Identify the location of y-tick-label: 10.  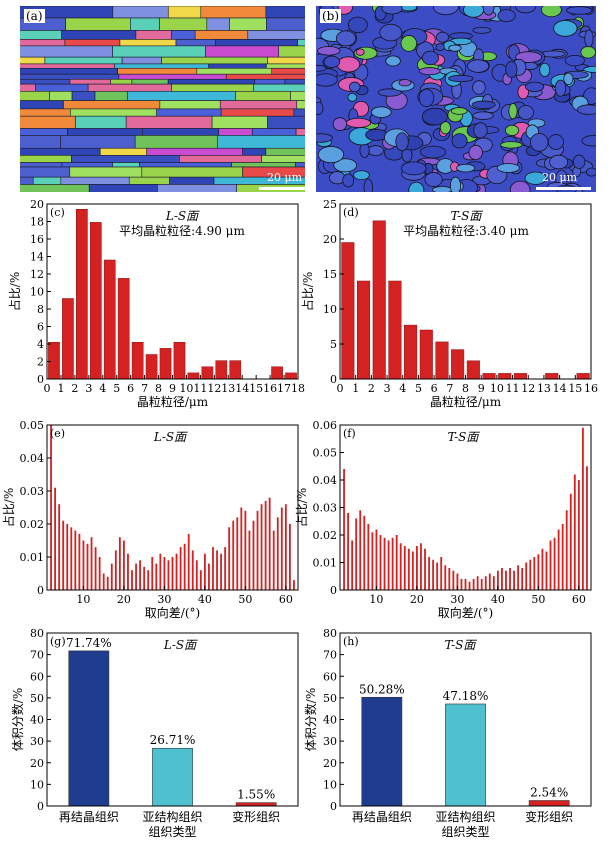
(37, 784).